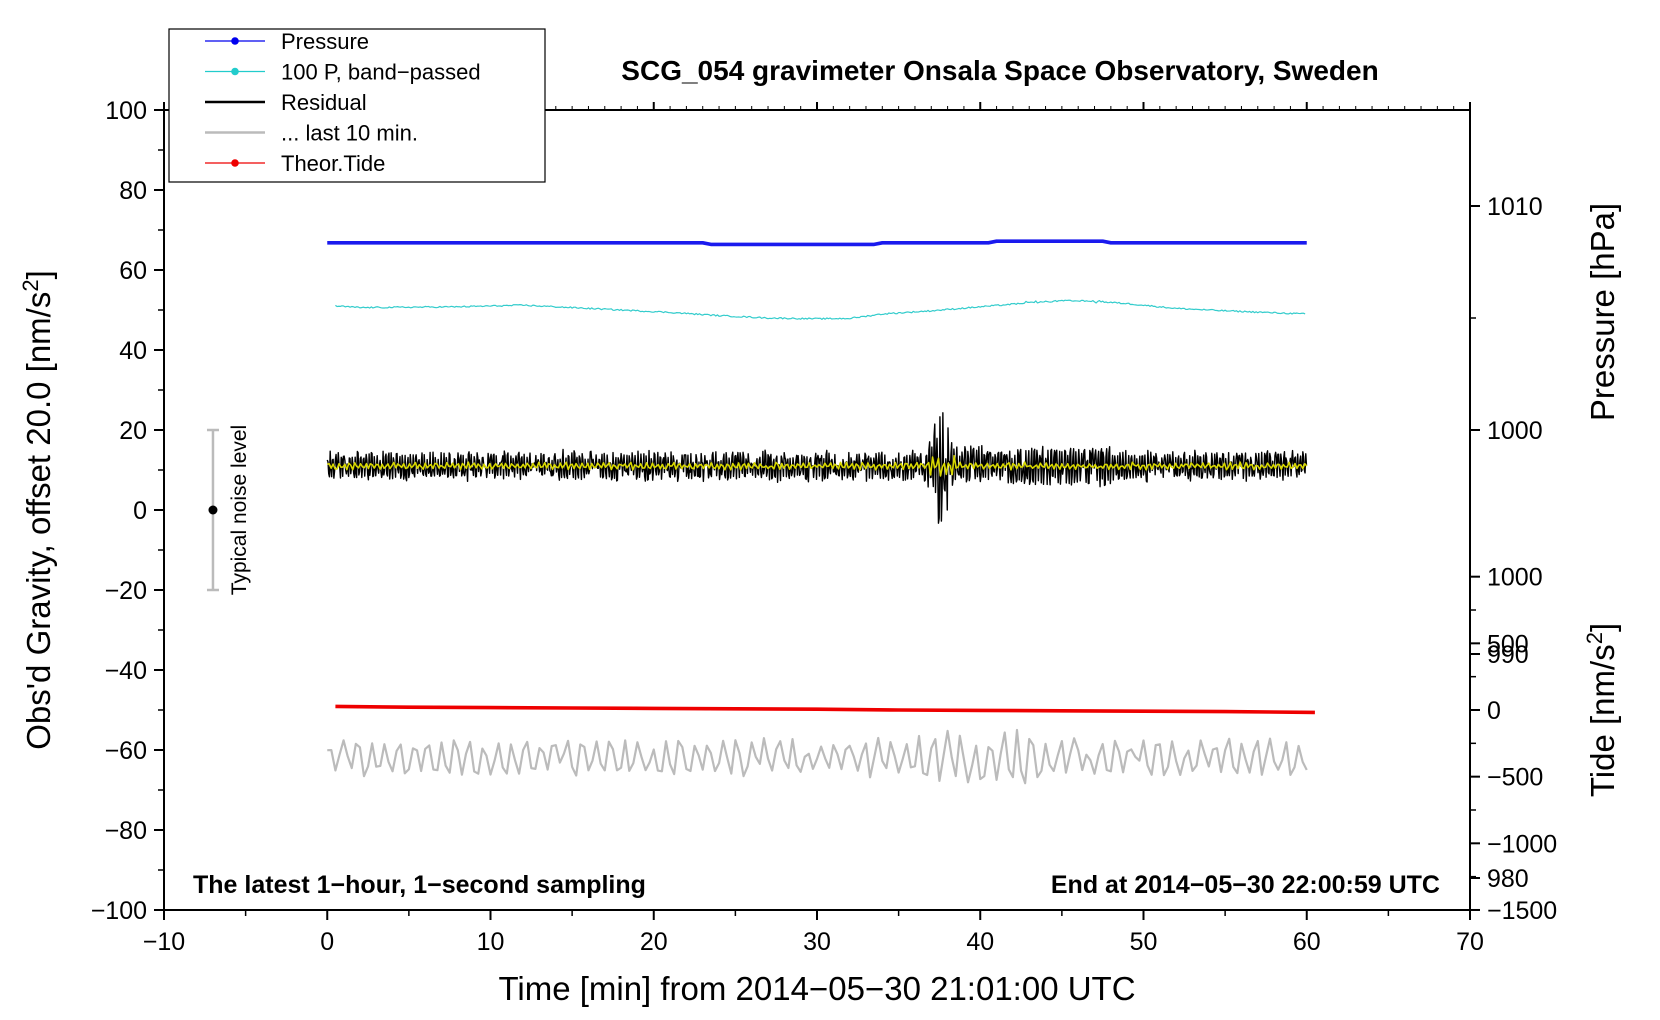 The height and width of the screenshot is (1020, 1660). Describe the element at coordinates (1307, 942) in the screenshot. I see `x-tick-label: 60` at that location.